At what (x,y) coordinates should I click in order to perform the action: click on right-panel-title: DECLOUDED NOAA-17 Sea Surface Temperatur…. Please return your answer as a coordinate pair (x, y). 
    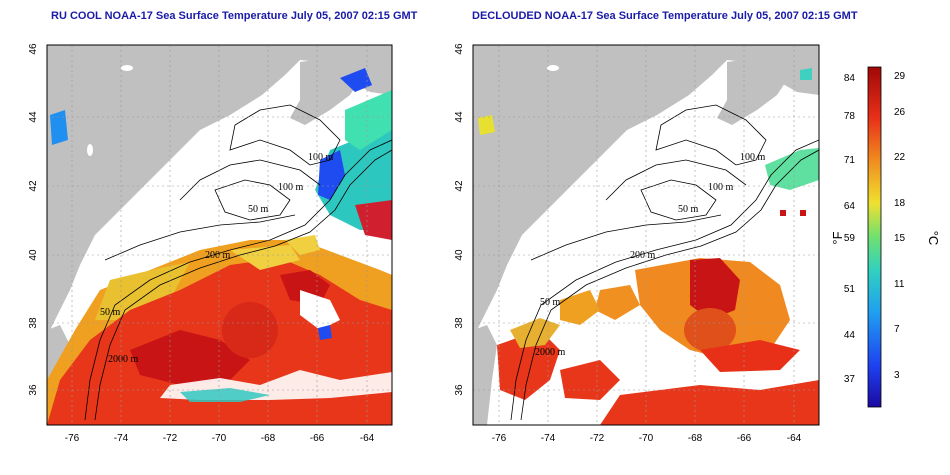
    Looking at the image, I should click on (665, 16).